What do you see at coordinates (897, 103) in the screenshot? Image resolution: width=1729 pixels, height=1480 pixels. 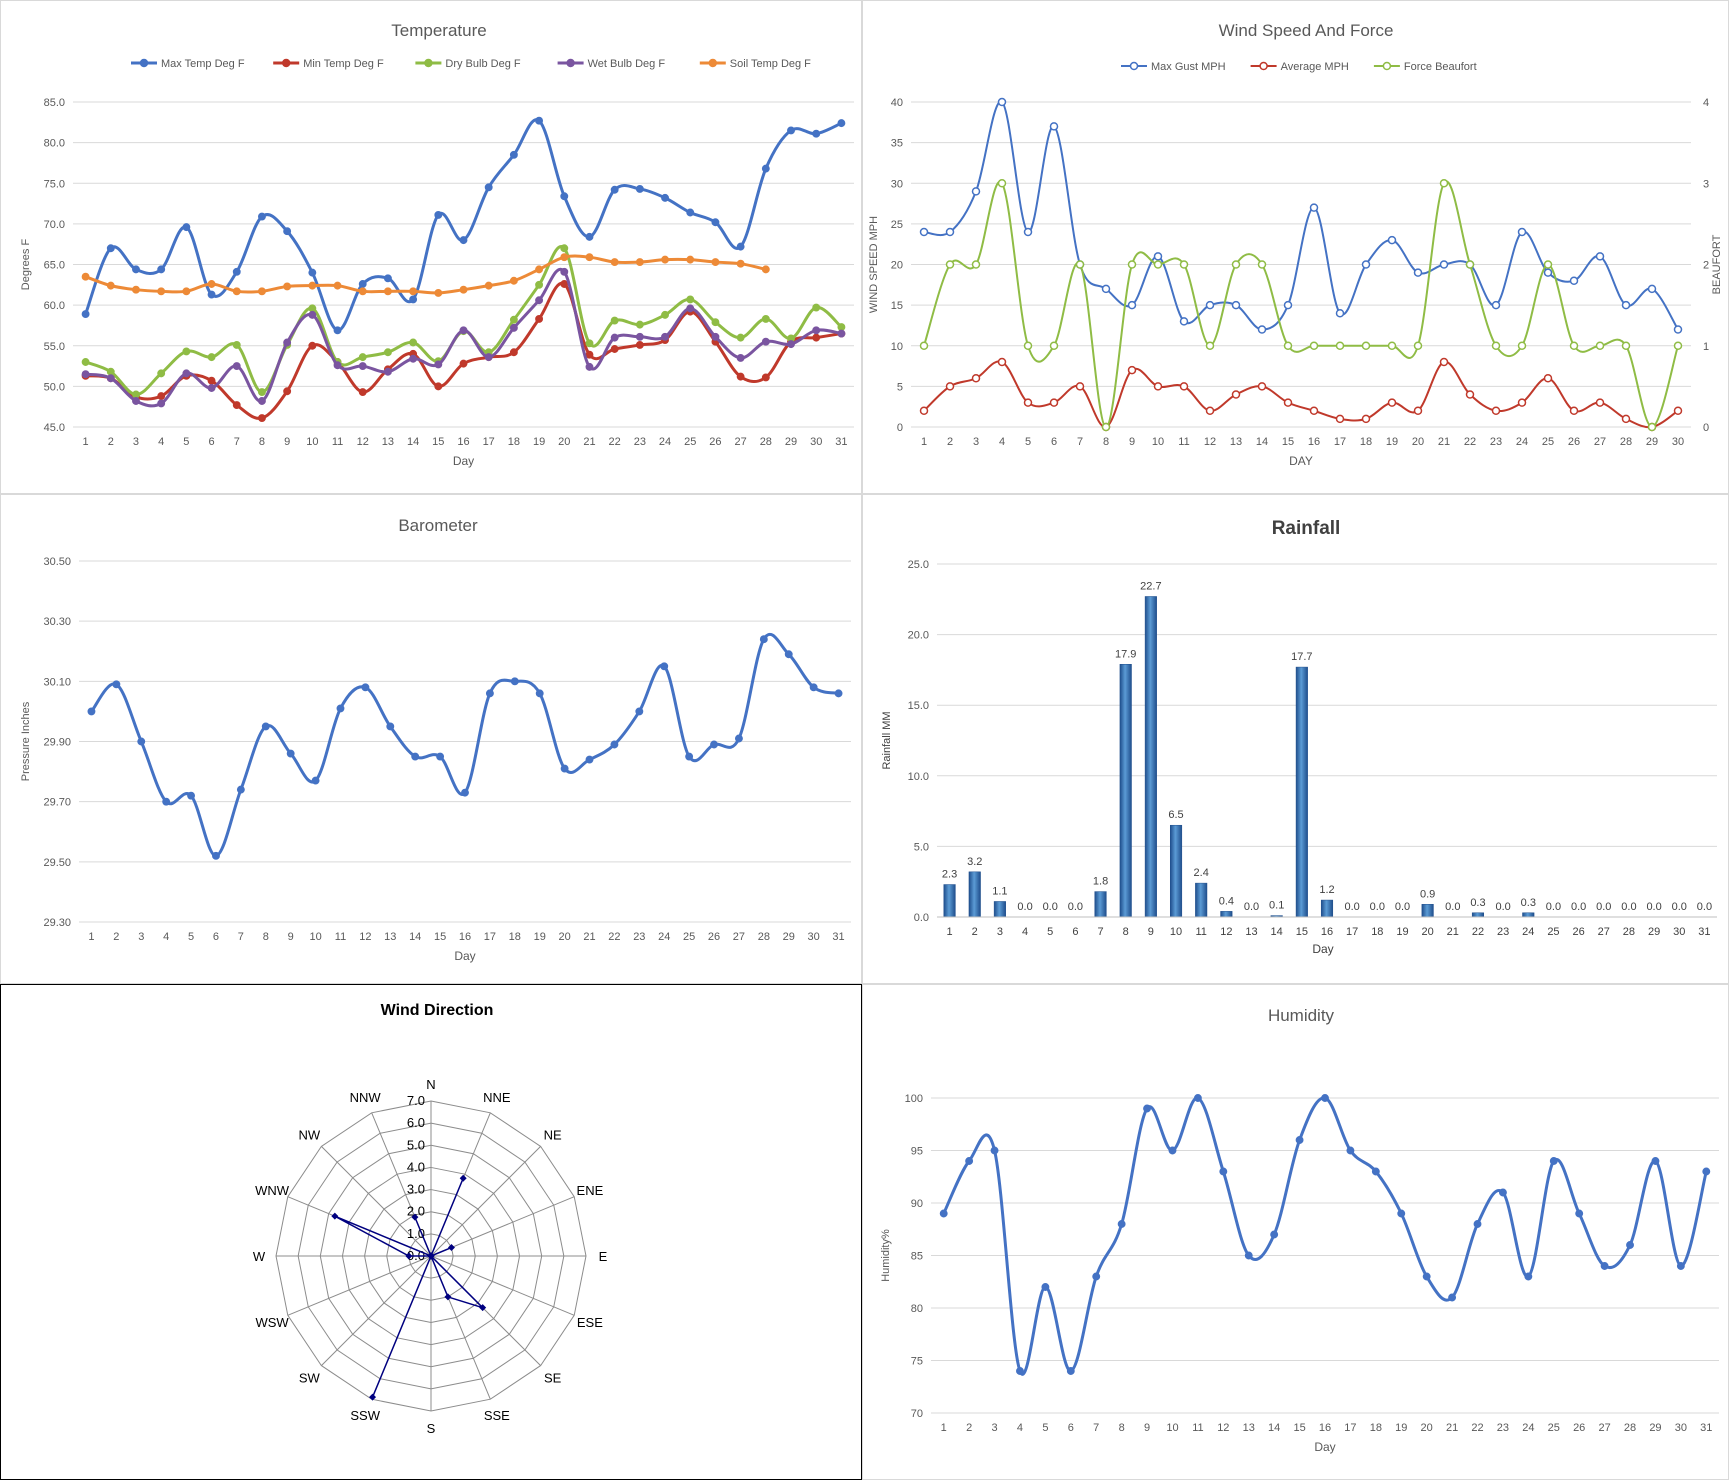 I see `y-tick-label: 40` at bounding box center [897, 103].